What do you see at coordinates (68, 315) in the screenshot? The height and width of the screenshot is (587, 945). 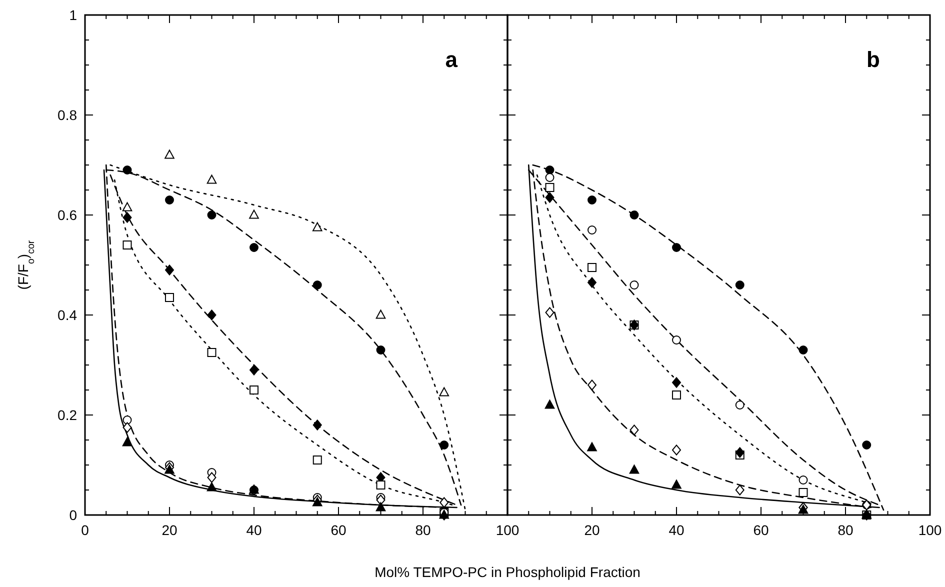 I see `y-tick-label: 0.4` at bounding box center [68, 315].